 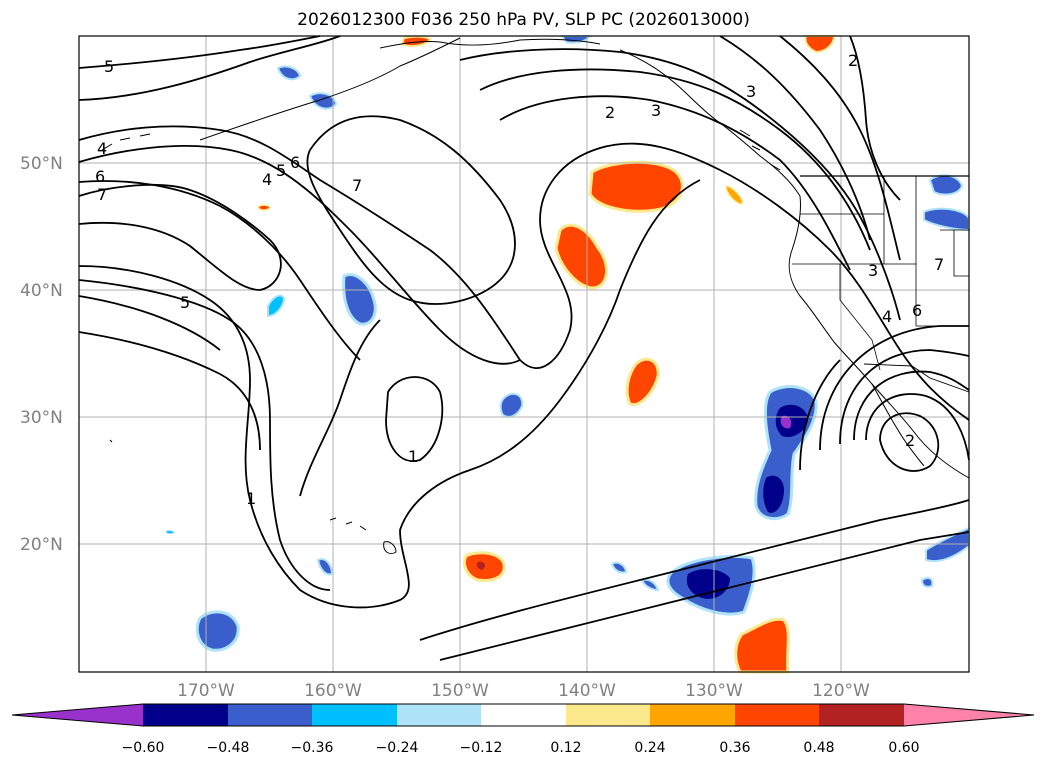 What do you see at coordinates (969, 715) in the screenshot?
I see `colorbar-extend-max` at bounding box center [969, 715].